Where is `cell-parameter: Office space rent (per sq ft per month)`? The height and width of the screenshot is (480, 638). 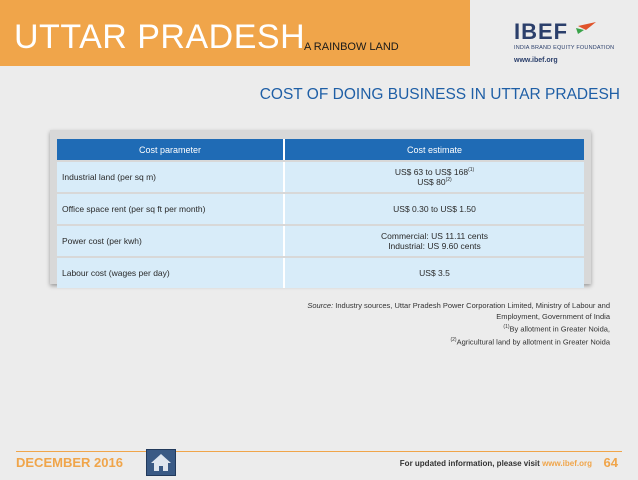
cell-parameter: Office space rent (per sq ft per month) is located at coordinates (170, 209).